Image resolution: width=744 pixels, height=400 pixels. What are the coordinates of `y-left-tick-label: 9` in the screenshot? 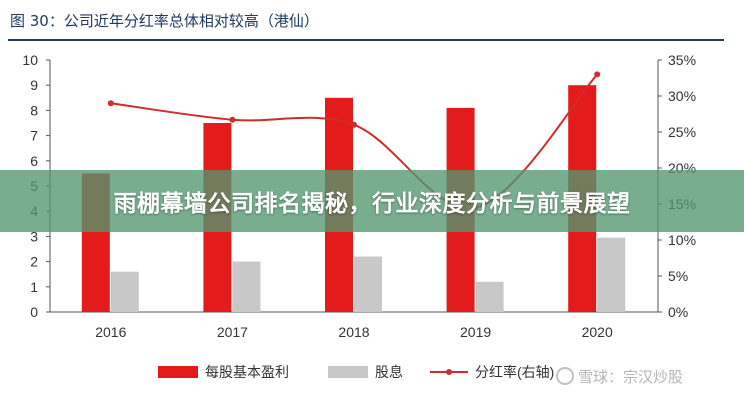 It's located at (34, 85).